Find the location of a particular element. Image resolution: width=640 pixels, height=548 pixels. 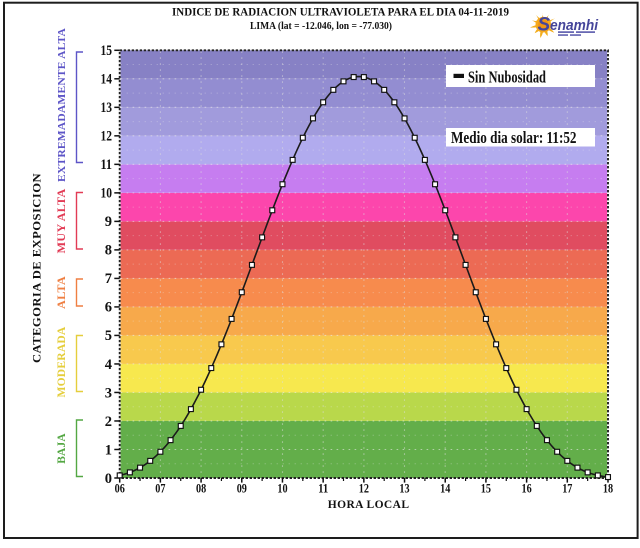

svg-text: 4 is located at coordinates (108, 365).